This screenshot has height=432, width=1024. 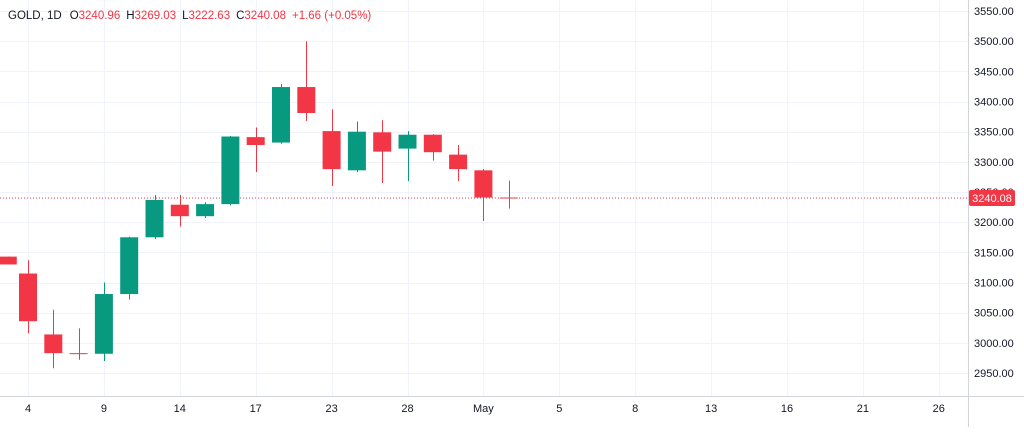 What do you see at coordinates (994, 42) in the screenshot?
I see `price-tick-label: 3500.00` at bounding box center [994, 42].